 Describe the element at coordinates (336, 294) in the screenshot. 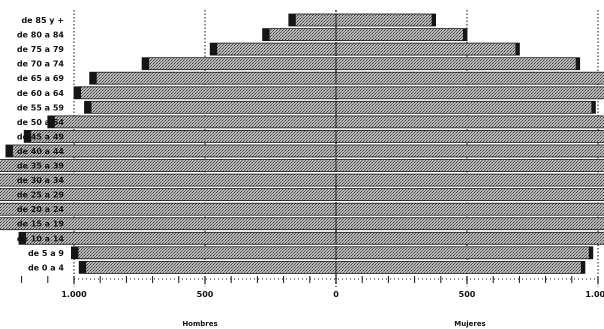

I see `x-tick-label-4: 0` at that location.